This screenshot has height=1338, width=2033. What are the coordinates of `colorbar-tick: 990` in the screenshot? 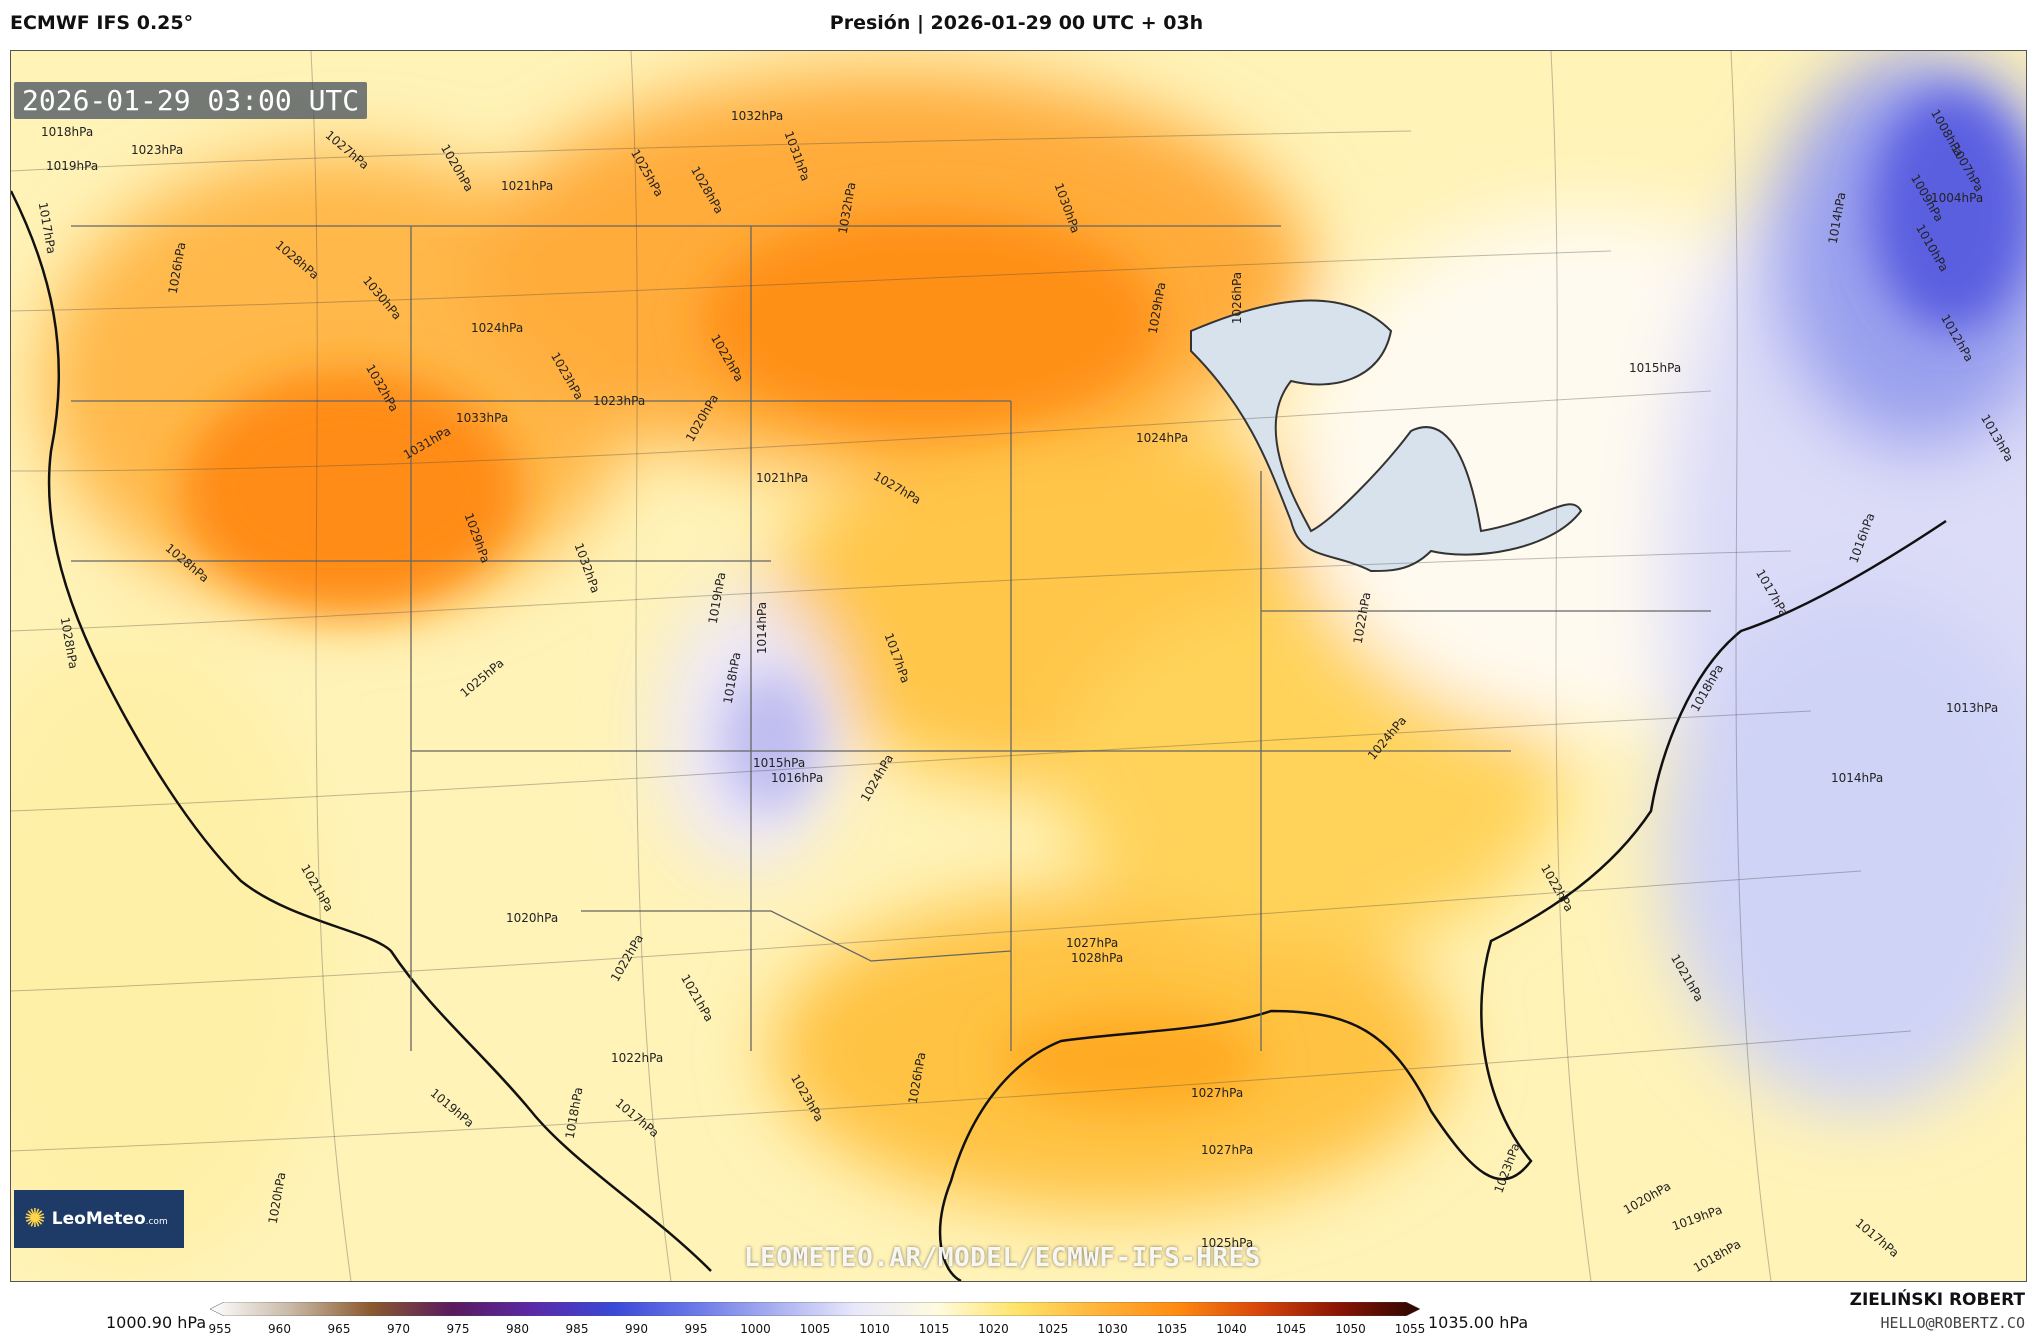 It's located at (636, 1329).